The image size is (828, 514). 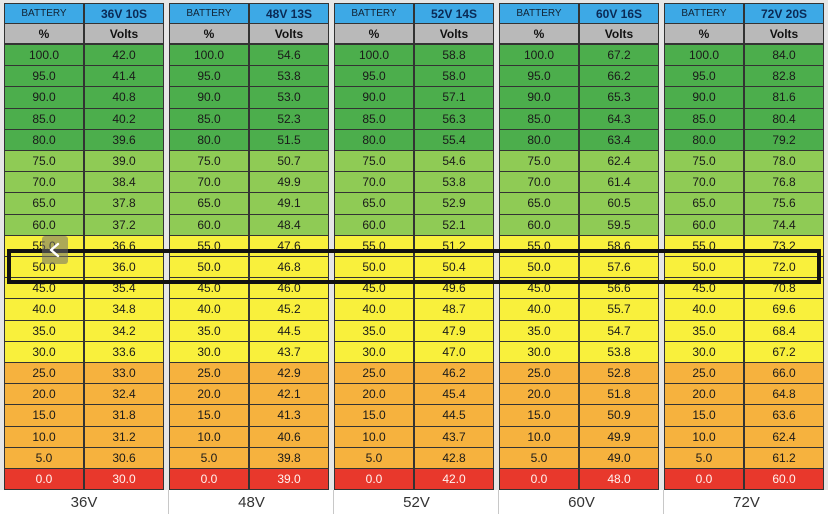 What do you see at coordinates (704, 394) in the screenshot?
I see `percent-cell: 20.0` at bounding box center [704, 394].